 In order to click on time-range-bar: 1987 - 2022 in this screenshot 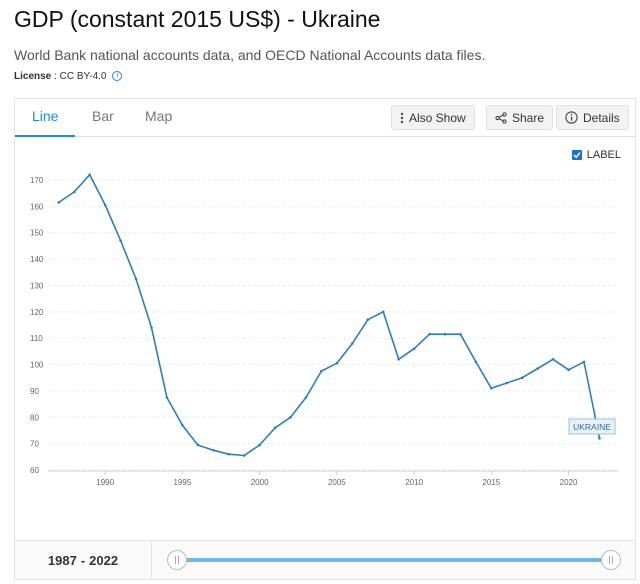, I will do `click(325, 560)`.